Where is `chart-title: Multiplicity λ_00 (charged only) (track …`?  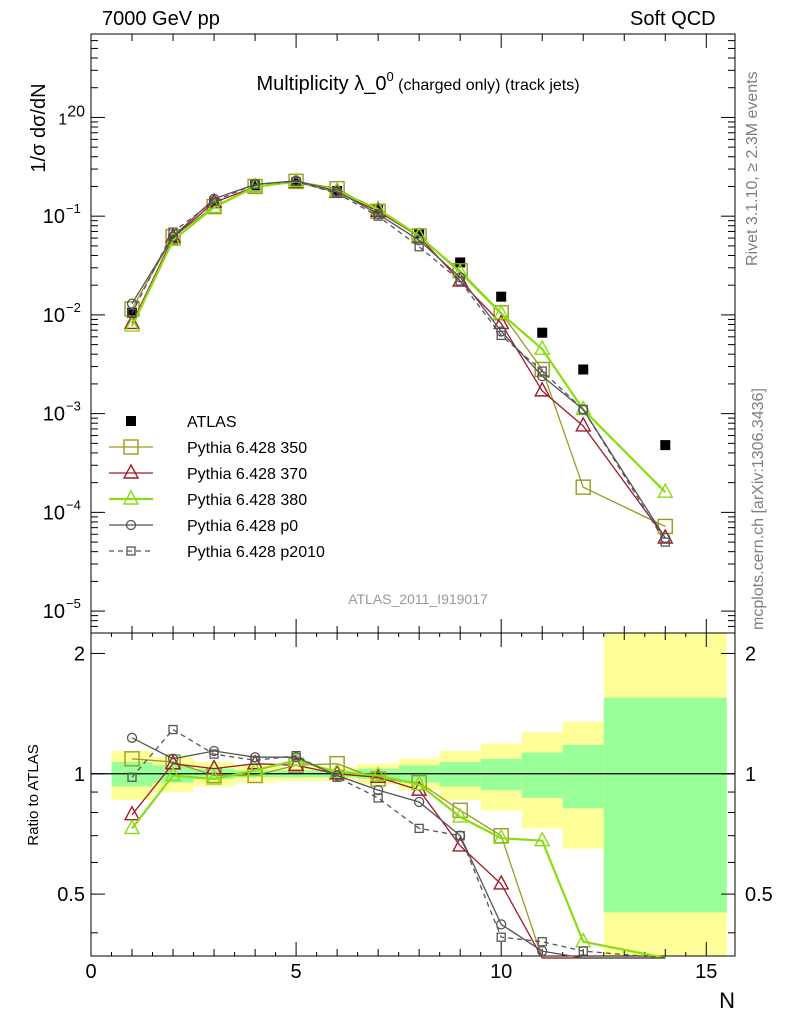
chart-title: Multiplicity λ_00 (charged only) (track … is located at coordinates (417, 82).